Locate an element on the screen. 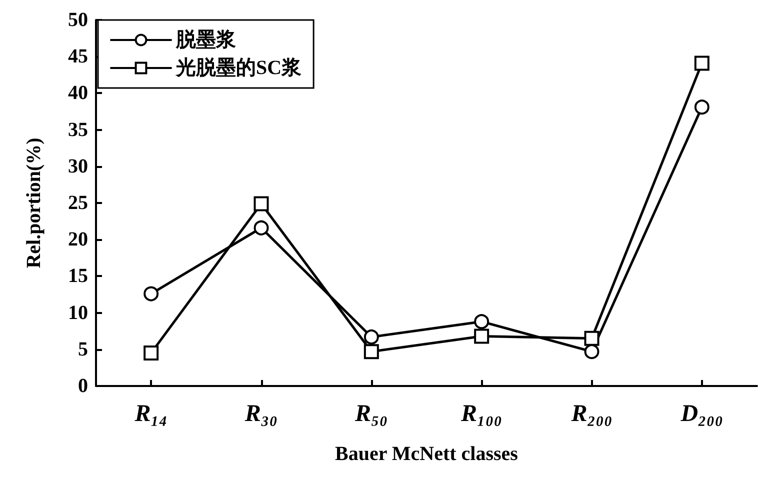  x-tick-label: R₃₀ is located at coordinates (261, 414).